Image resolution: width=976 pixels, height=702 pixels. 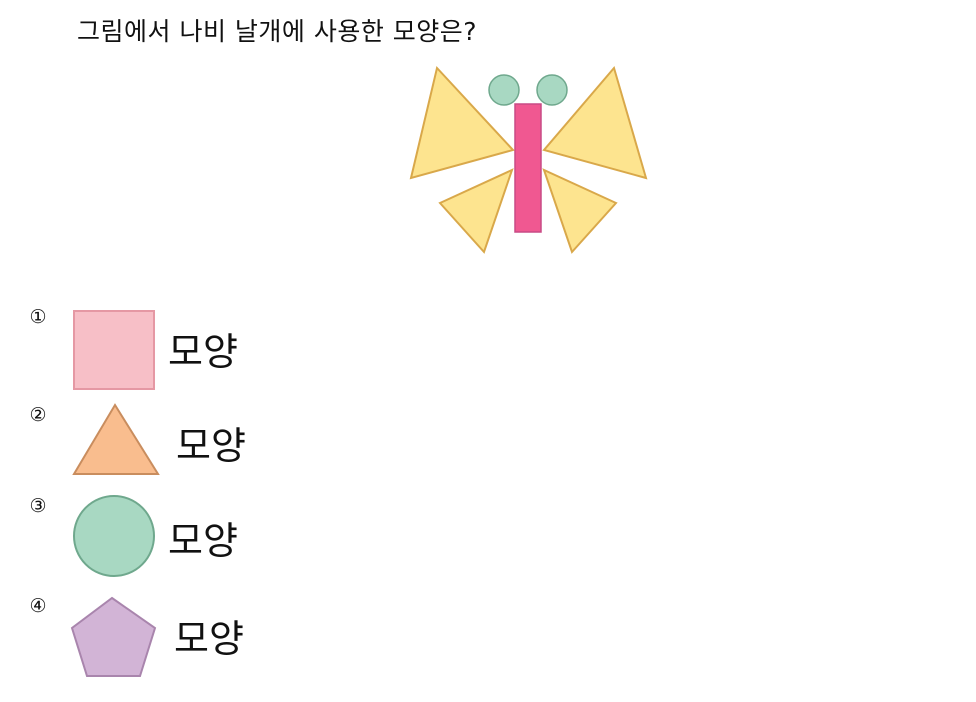 I want to click on choice-number: ②, so click(x=38, y=415).